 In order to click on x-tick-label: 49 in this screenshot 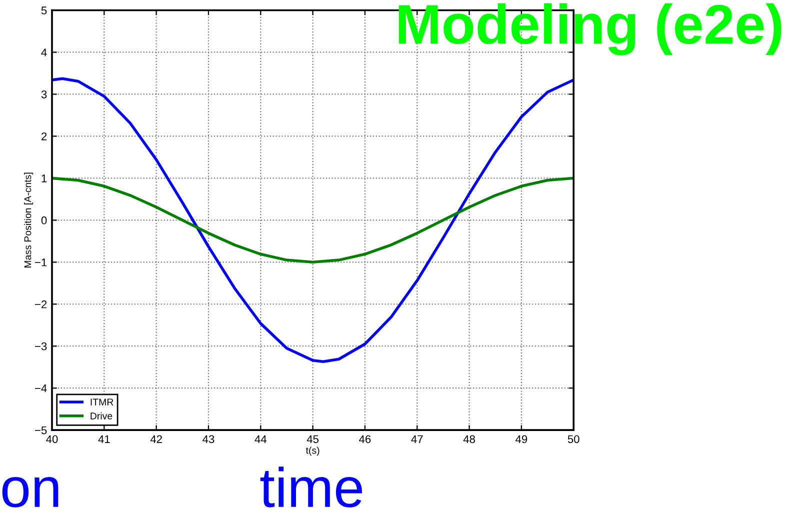, I will do `click(522, 439)`.